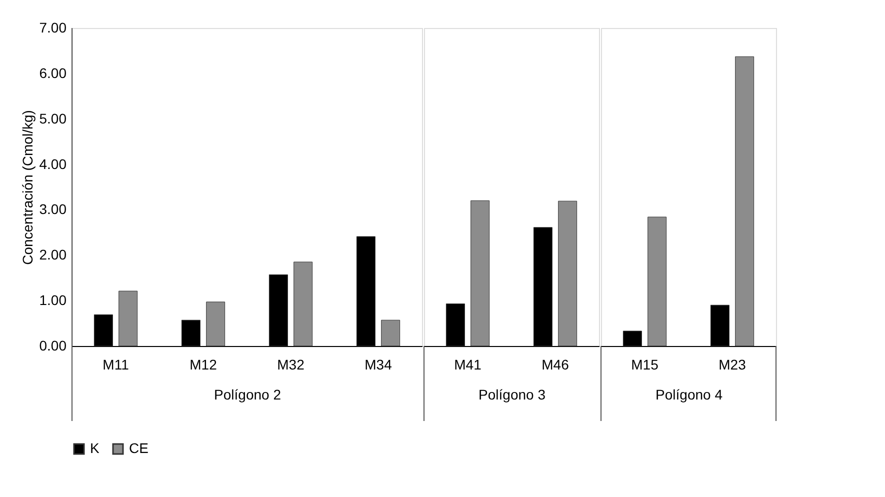 This screenshot has width=885, height=497. What do you see at coordinates (204, 364) in the screenshot?
I see `x-tick-label: M12` at bounding box center [204, 364].